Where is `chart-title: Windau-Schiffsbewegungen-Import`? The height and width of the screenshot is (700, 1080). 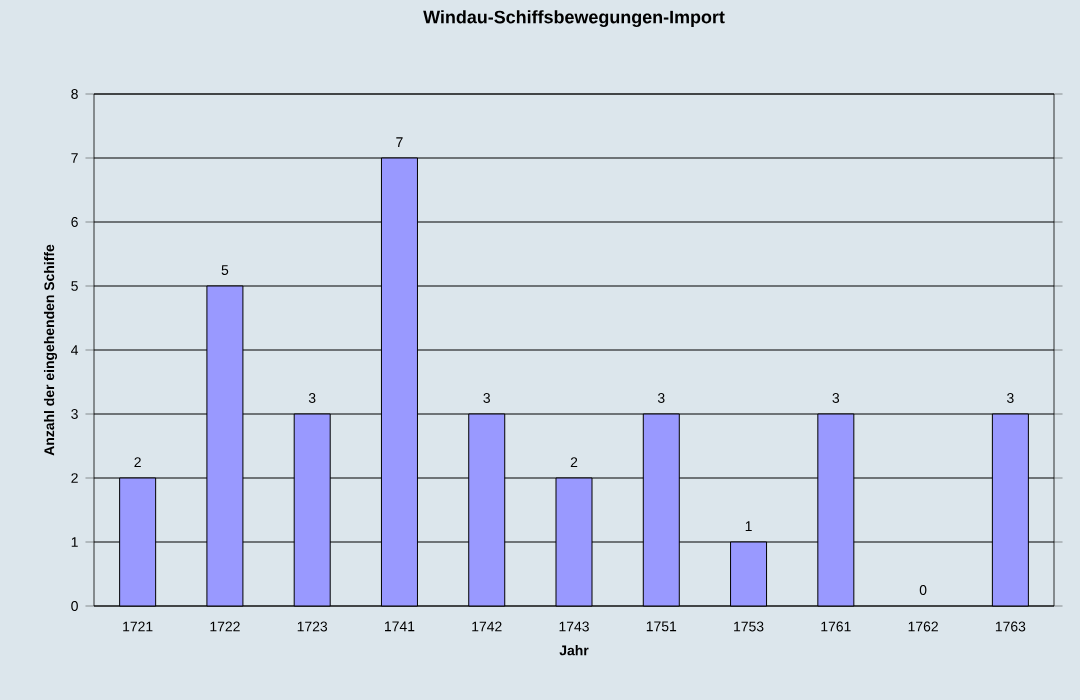
chart-title: Windau-Schiffsbewegungen-Import is located at coordinates (574, 19).